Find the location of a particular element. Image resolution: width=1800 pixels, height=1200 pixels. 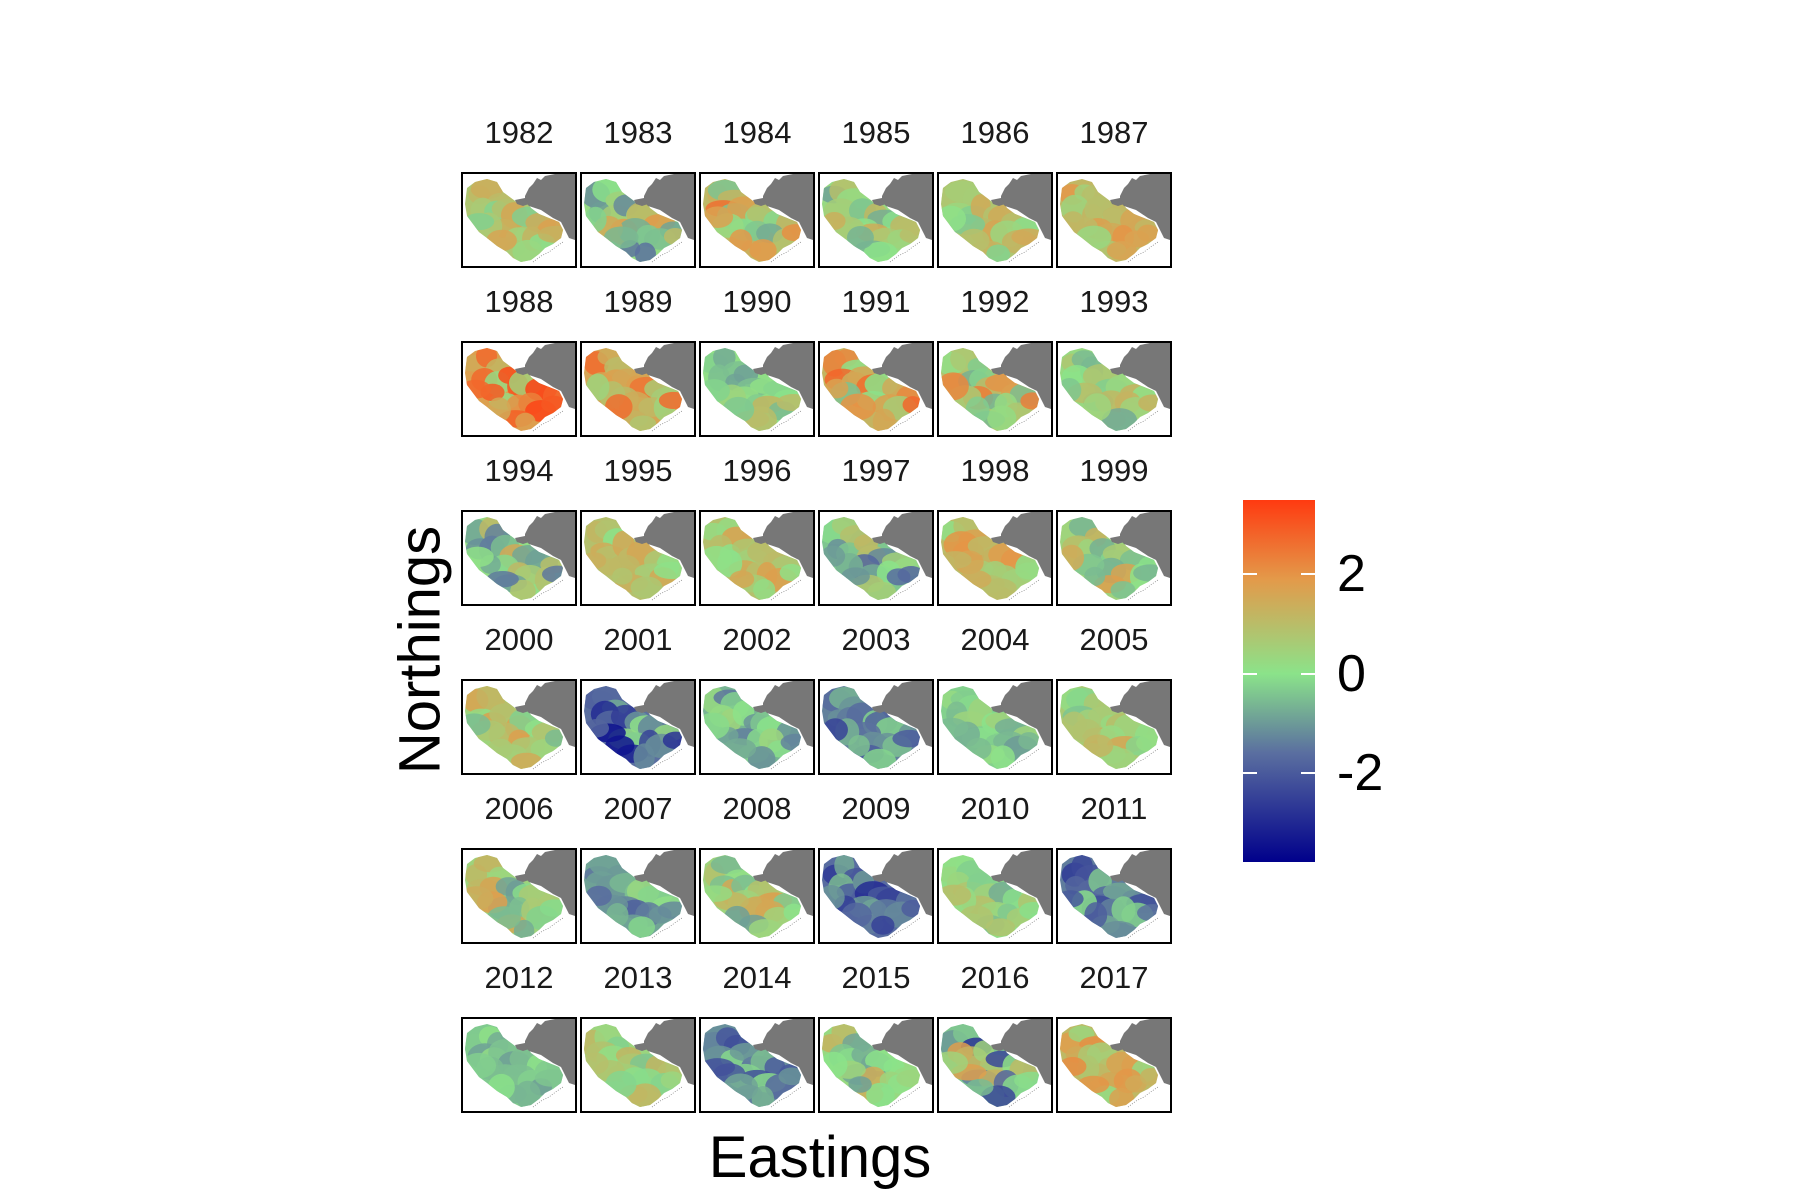

facet-strip-label: 2005 is located at coordinates (1114, 639).